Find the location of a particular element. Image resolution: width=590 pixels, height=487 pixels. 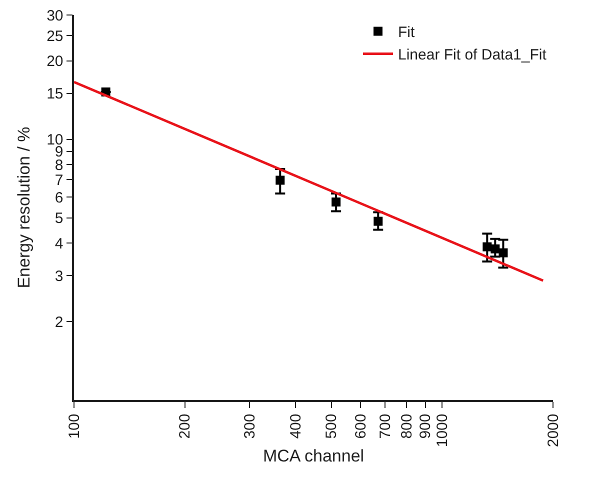

legend-label: Linear Fit of Data1_Fit is located at coordinates (473, 55).